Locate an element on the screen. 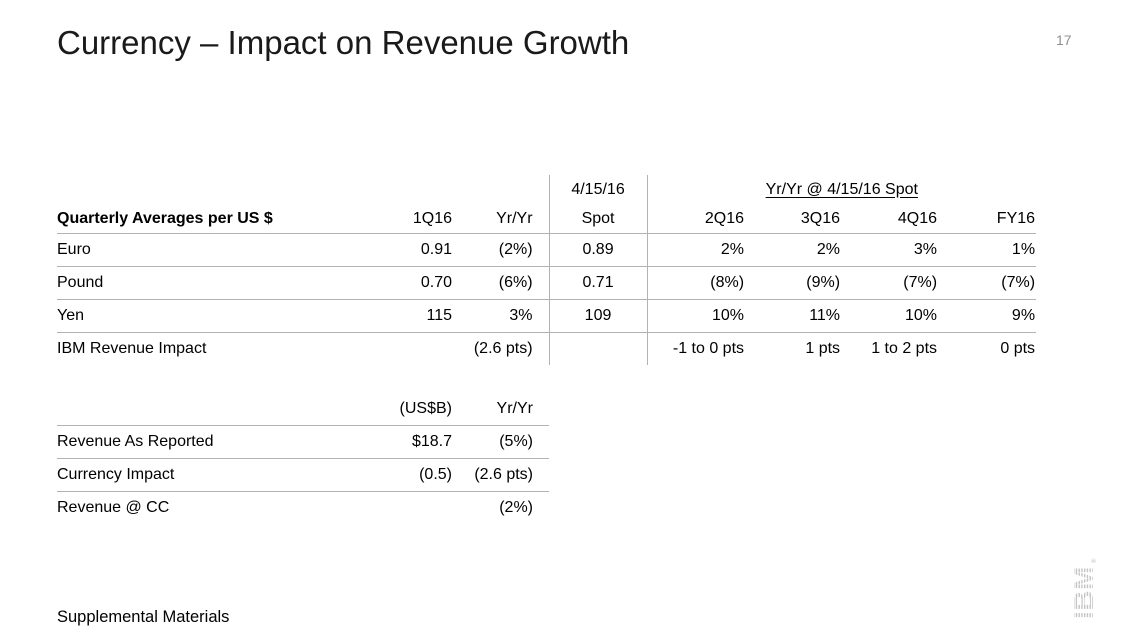 This screenshot has height=635, width=1129. cell-1q16: 0.91 is located at coordinates (426, 250).